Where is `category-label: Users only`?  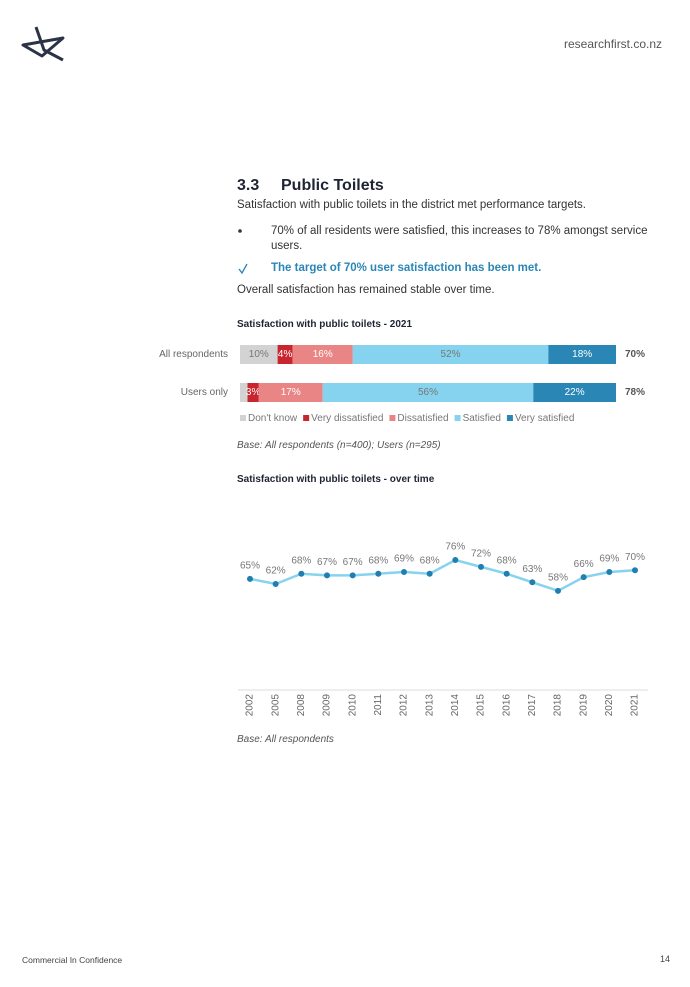 category-label: Users only is located at coordinates (204, 392).